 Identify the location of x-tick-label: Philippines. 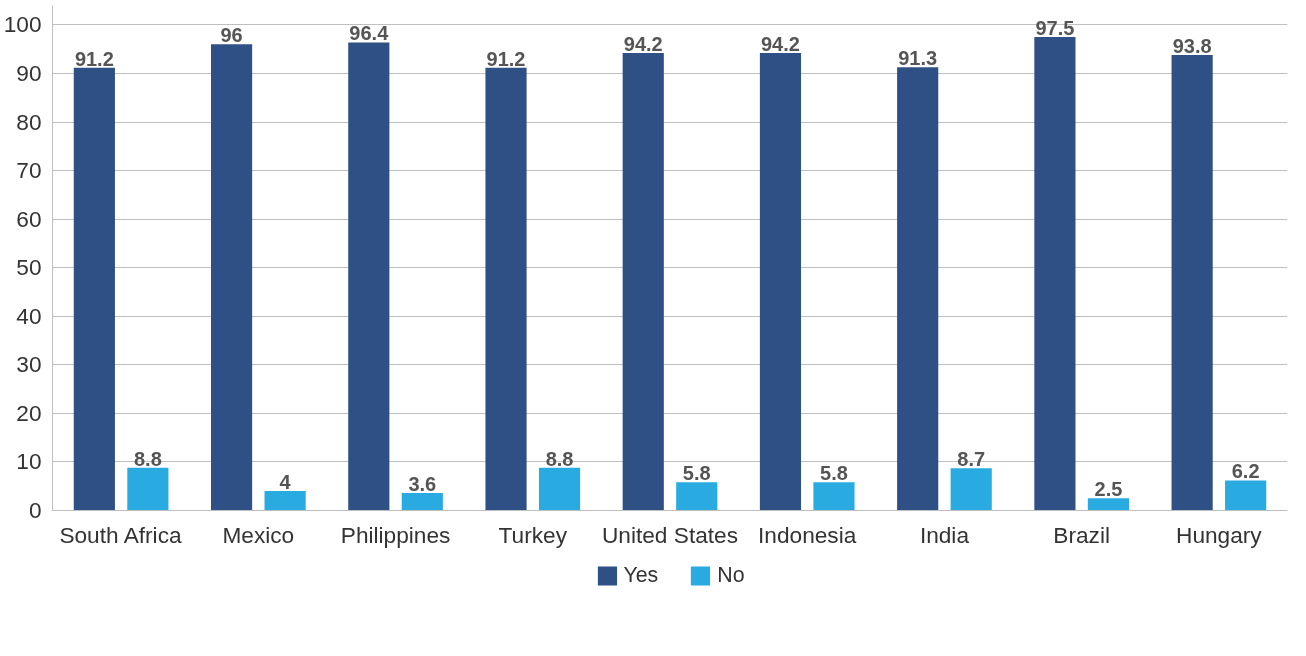
(395, 534).